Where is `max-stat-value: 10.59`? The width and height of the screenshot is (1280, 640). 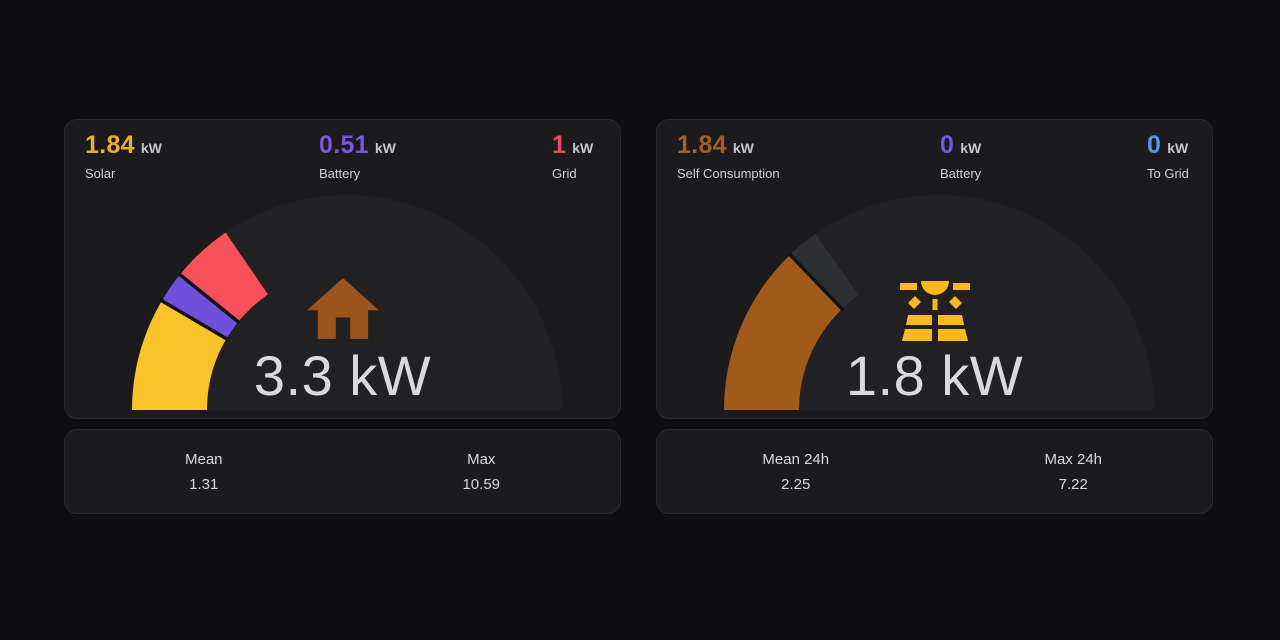 max-stat-value: 10.59 is located at coordinates (481, 484).